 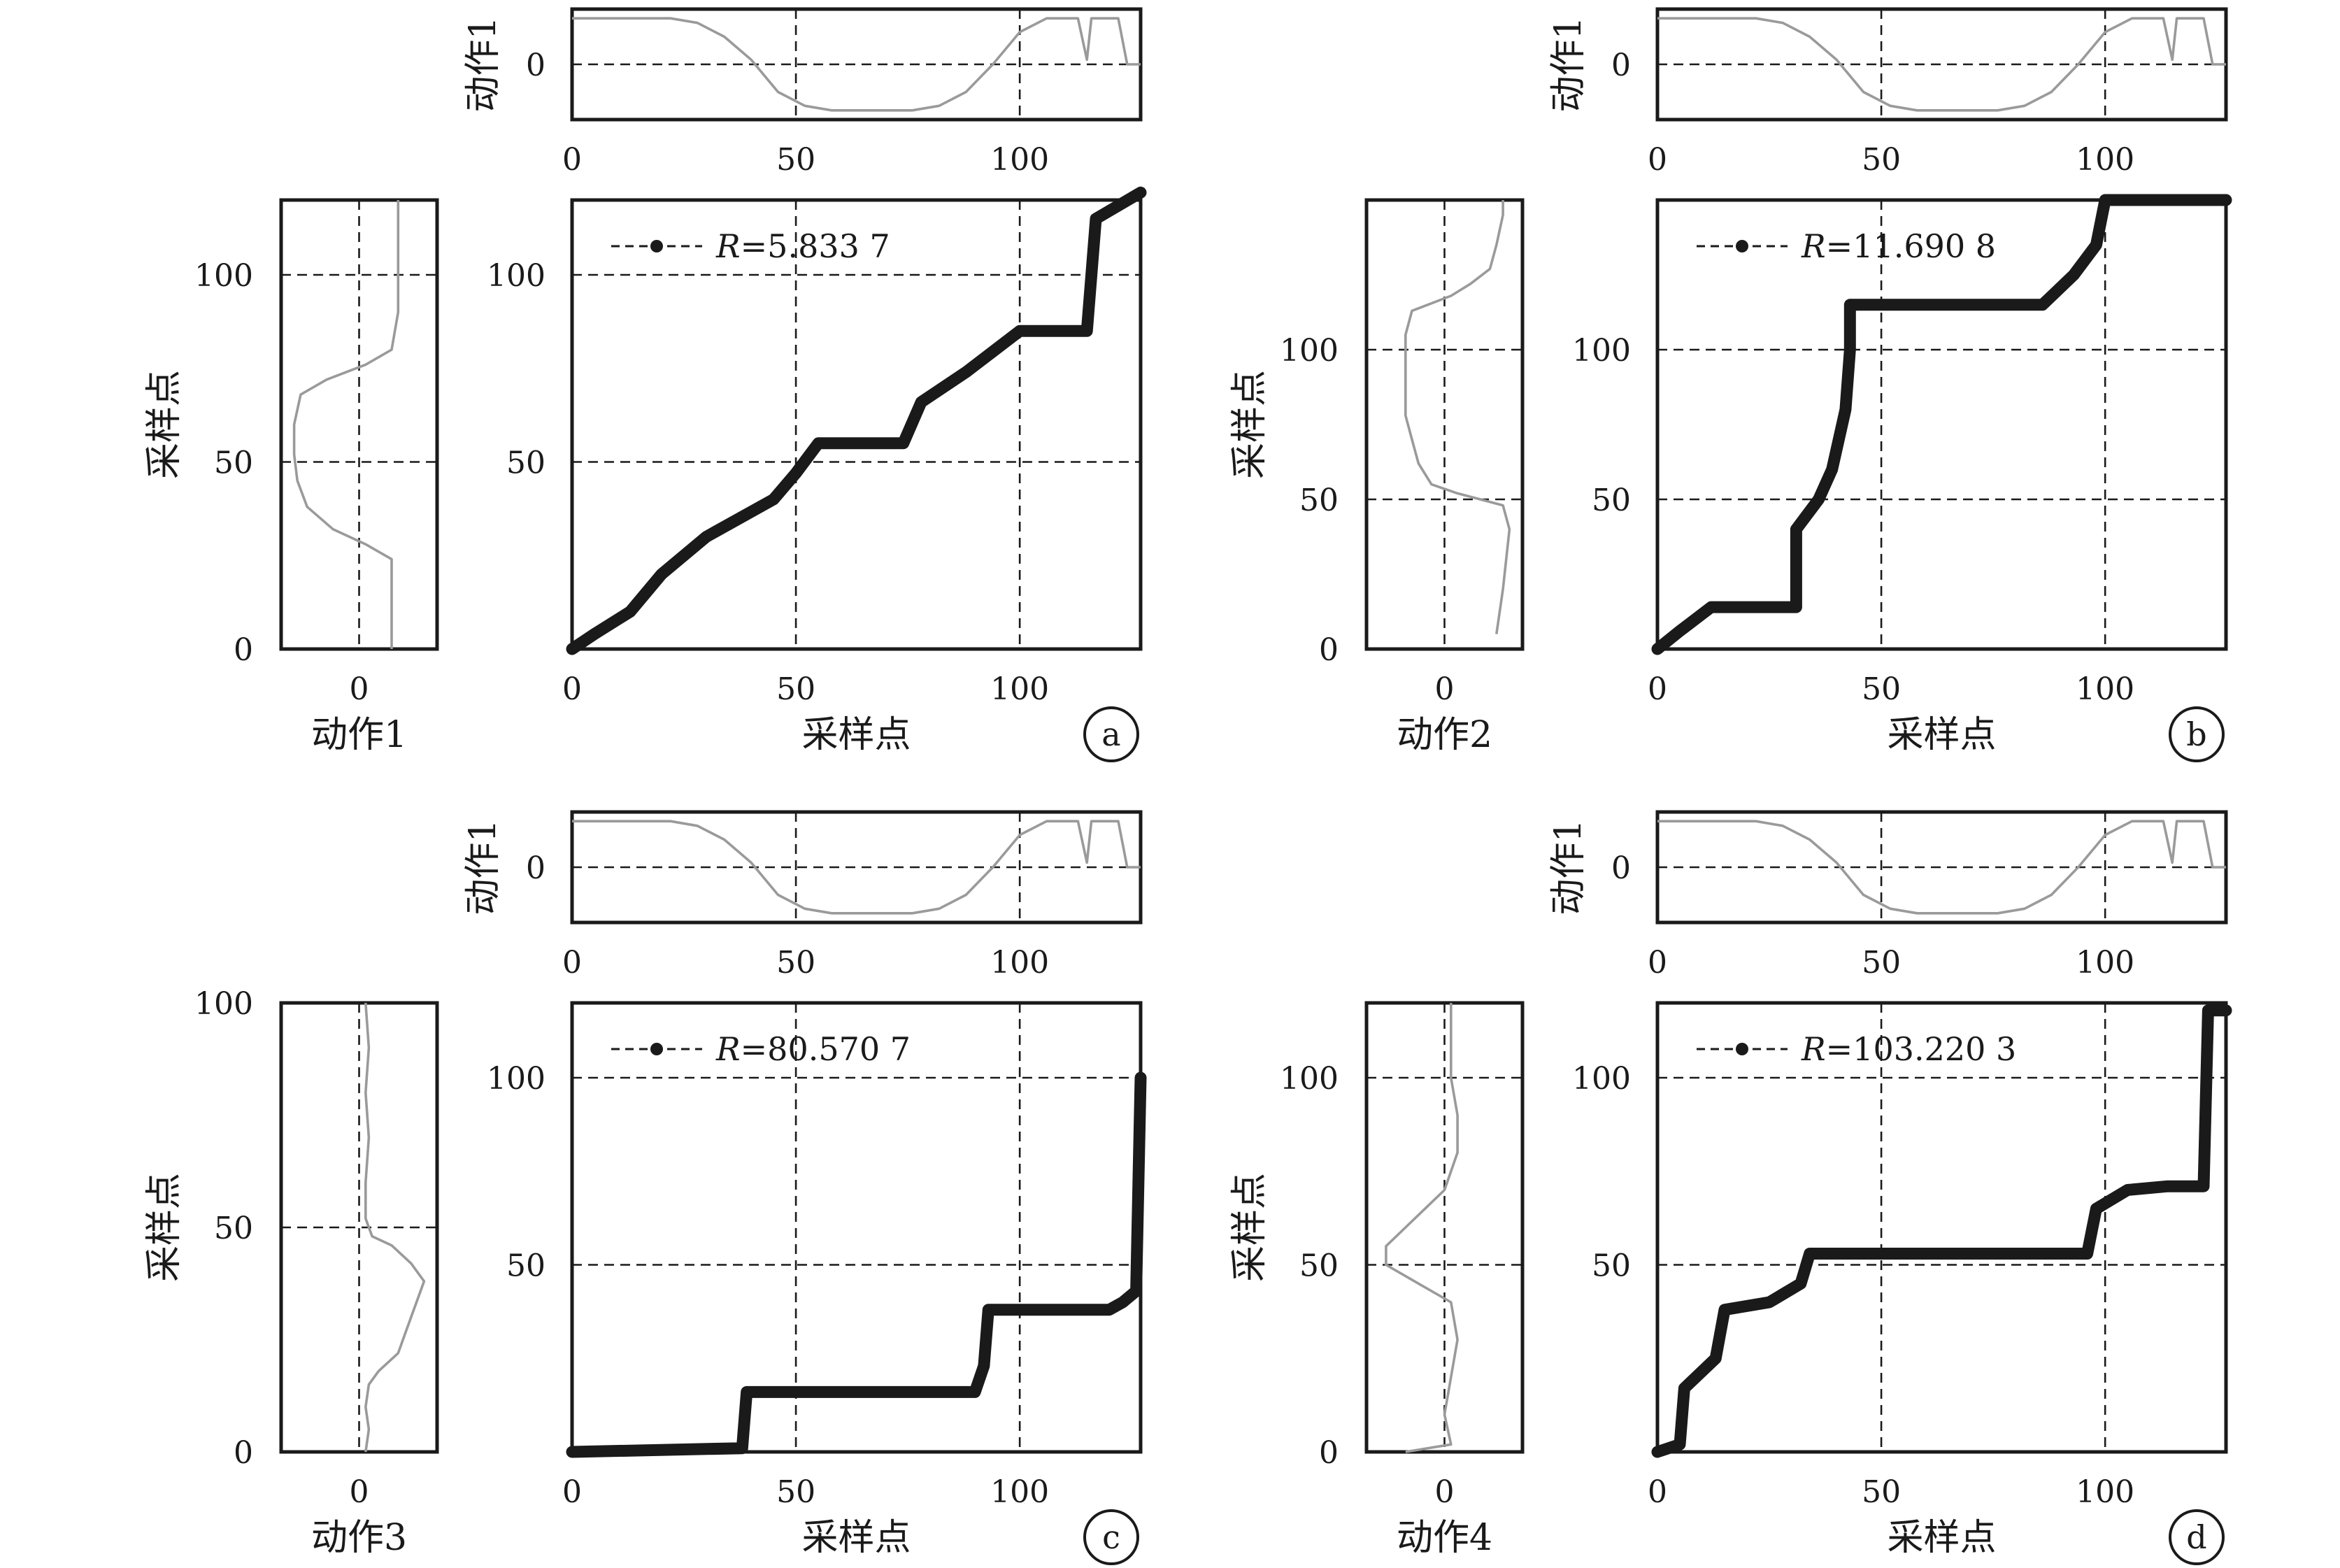 What do you see at coordinates (1922, 1049) in the screenshot?
I see `legend-value: =103.220 3` at bounding box center [1922, 1049].